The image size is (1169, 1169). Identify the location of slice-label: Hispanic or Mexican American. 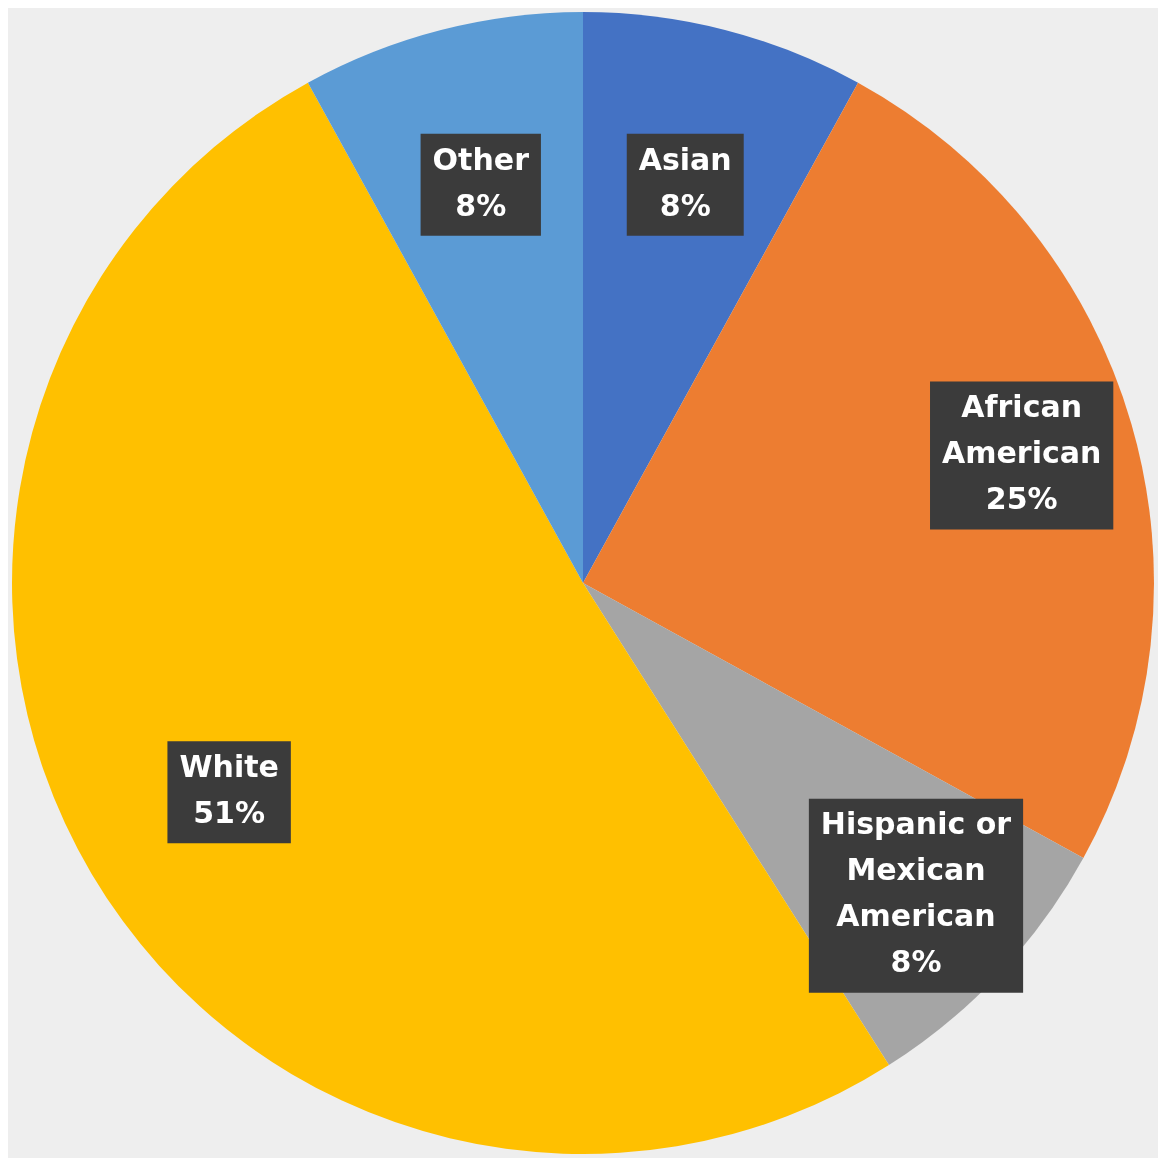
(916, 870).